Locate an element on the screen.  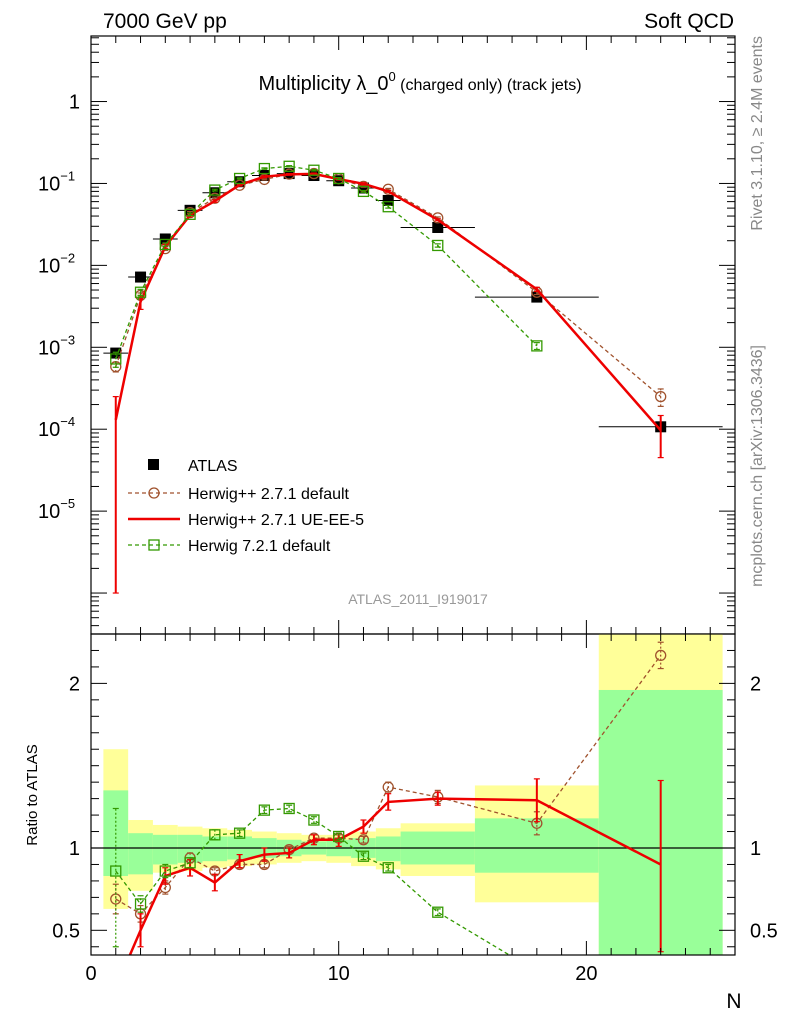
ratio-line is located at coordinates (313, 881).